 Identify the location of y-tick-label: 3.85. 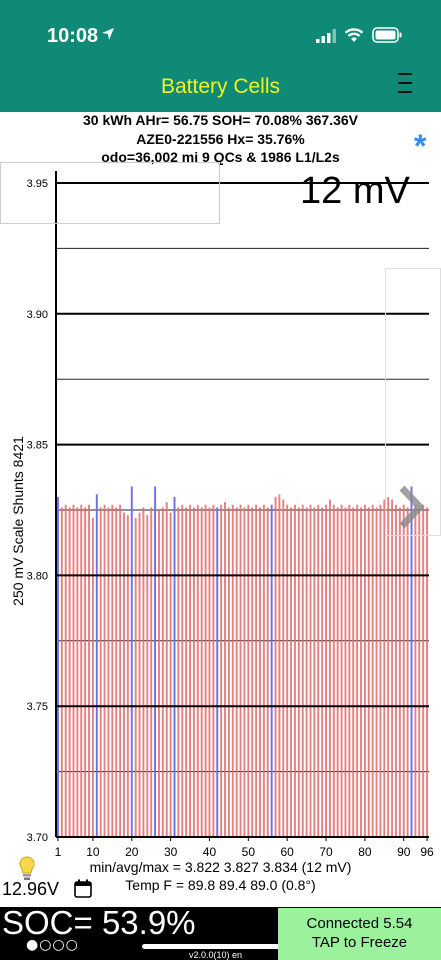
(37, 446).